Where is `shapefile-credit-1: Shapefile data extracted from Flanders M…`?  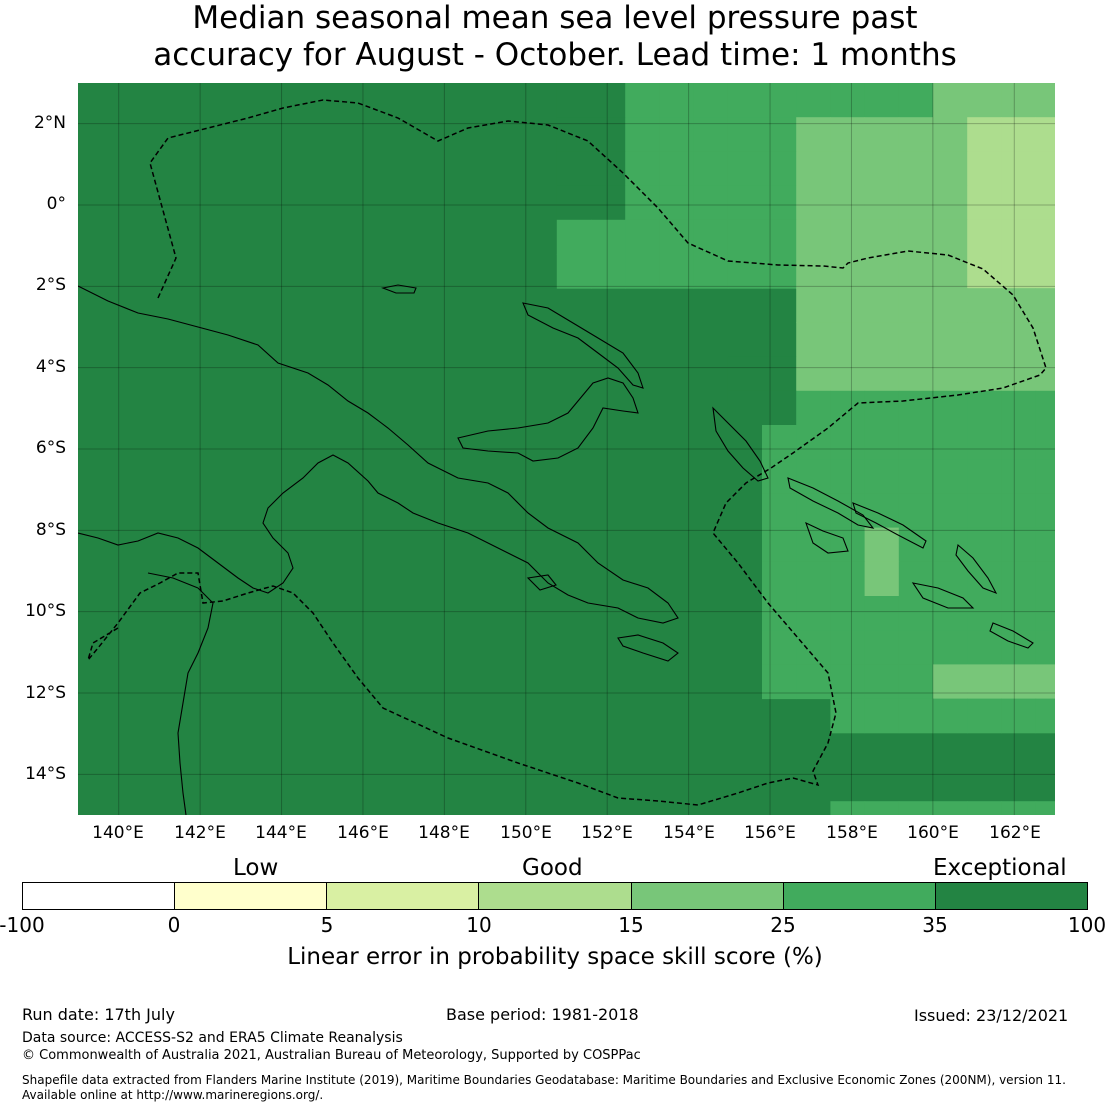
shapefile-credit-1: Shapefile data extracted from Flanders M… is located at coordinates (544, 1080).